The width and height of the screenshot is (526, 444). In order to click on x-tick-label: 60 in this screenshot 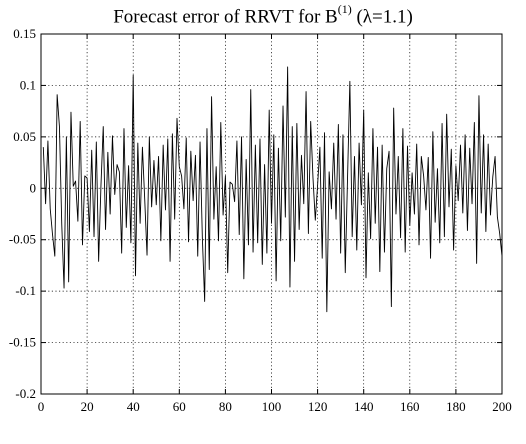, I will do `click(179, 406)`.